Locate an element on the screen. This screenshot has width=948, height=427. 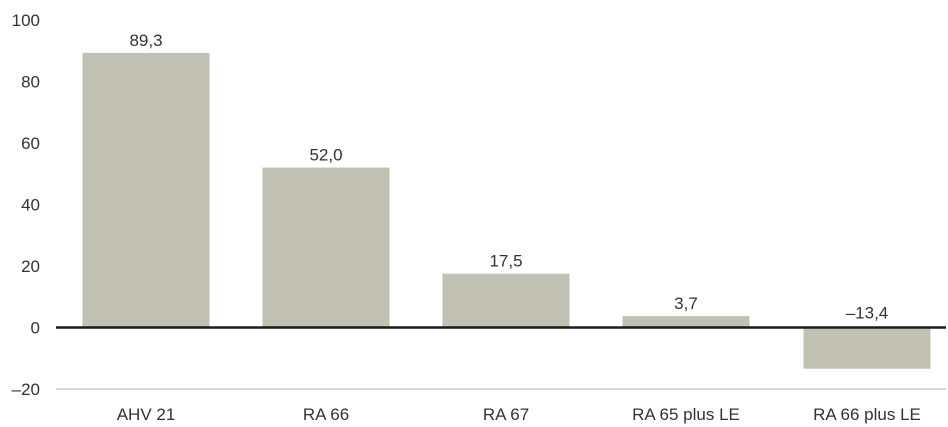
category-label: RA 67 is located at coordinates (506, 414).